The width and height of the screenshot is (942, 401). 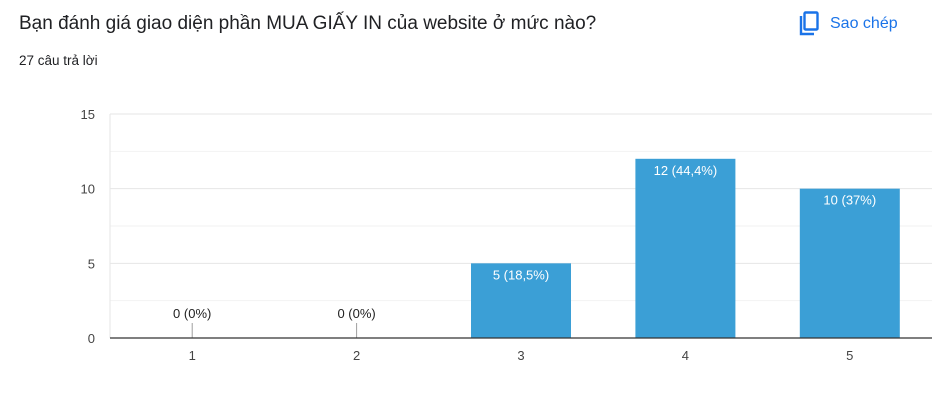 What do you see at coordinates (356, 355) in the screenshot?
I see `x-tick-label: 2` at bounding box center [356, 355].